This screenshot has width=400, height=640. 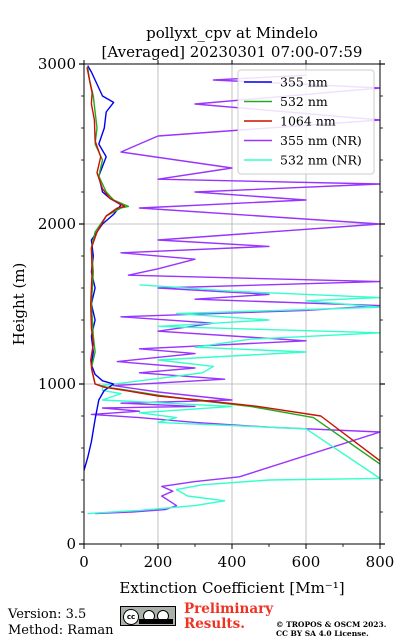 I want to click on x-axis-label: Extinction Coefficient [Mm⁻¹], so click(x=231, y=588).